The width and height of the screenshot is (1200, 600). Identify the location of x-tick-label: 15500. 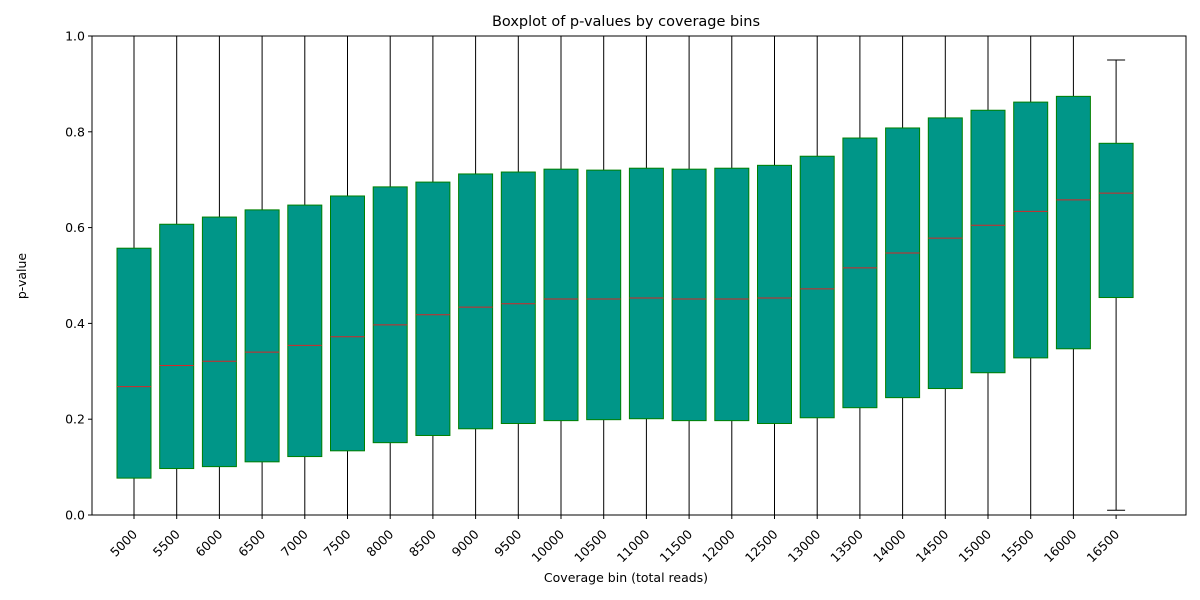
(1017, 545).